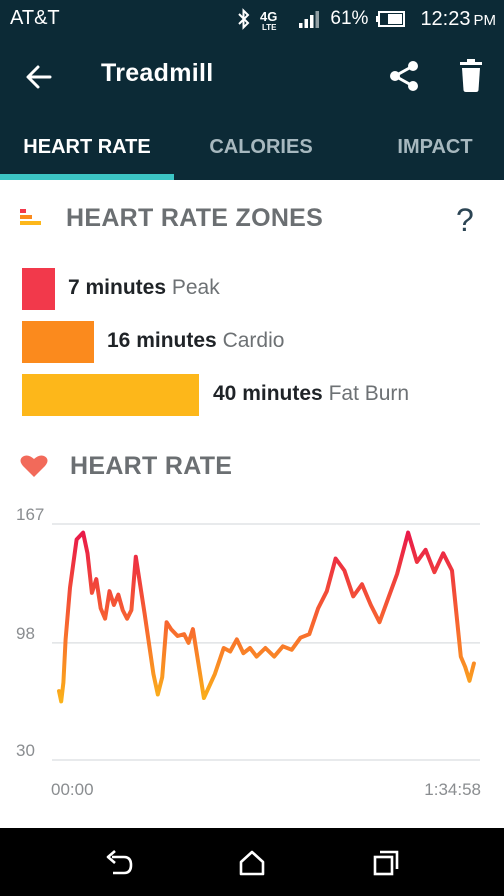  What do you see at coordinates (39, 77) in the screenshot?
I see `back-arrow-icon` at bounding box center [39, 77].